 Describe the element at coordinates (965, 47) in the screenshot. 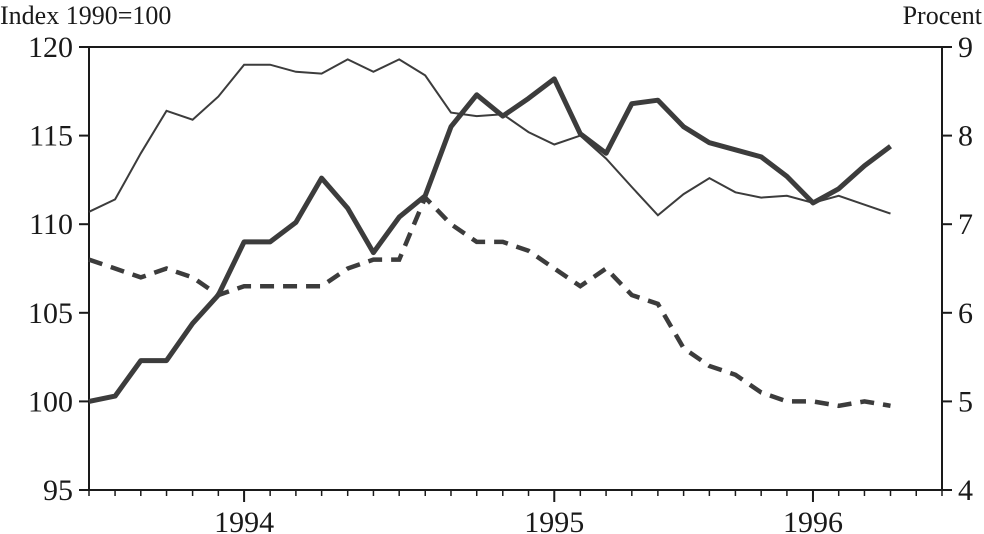

I see `right-ytick-label: 9` at that location.